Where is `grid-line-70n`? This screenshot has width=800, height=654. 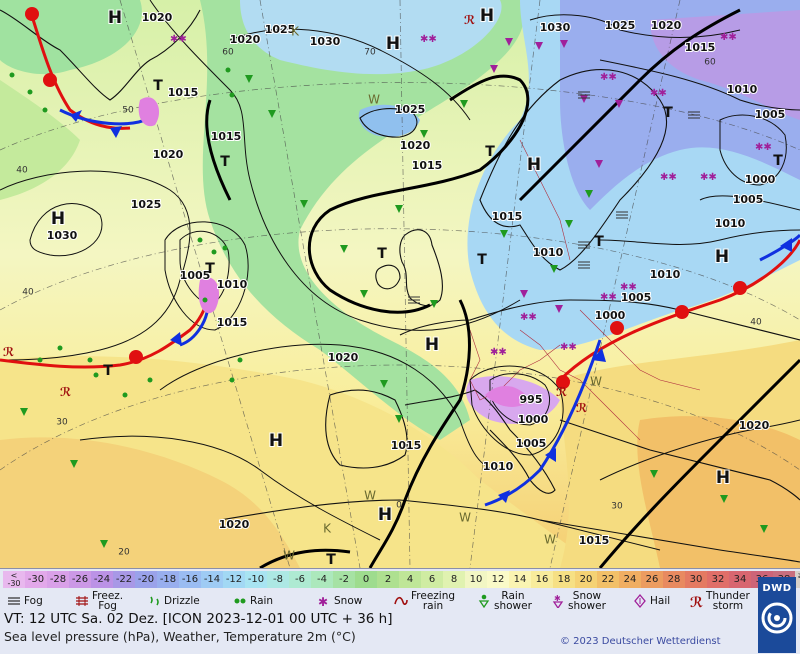
grid-line-70n is located at coordinates (400, 116).